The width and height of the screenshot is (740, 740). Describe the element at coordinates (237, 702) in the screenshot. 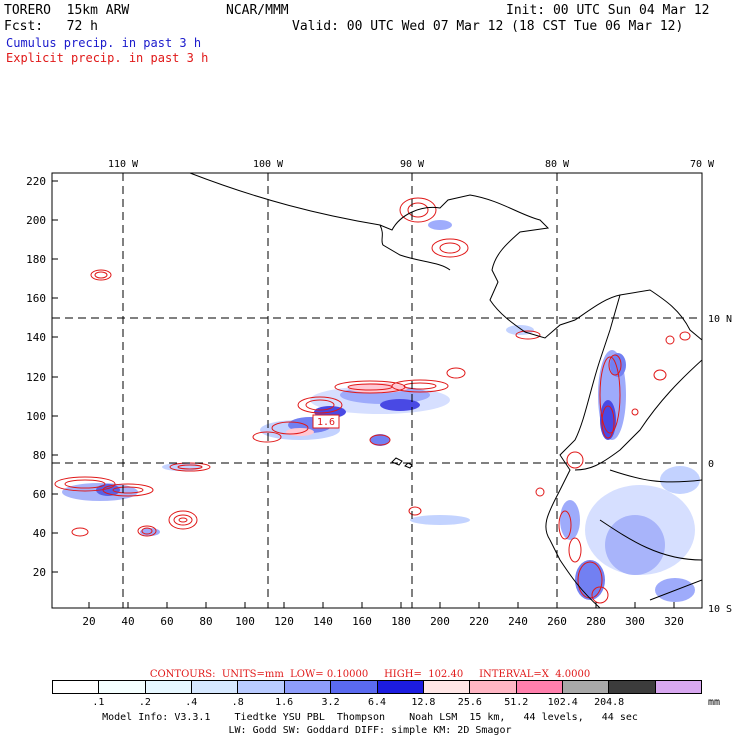

I see `legend-label: .8` at that location.